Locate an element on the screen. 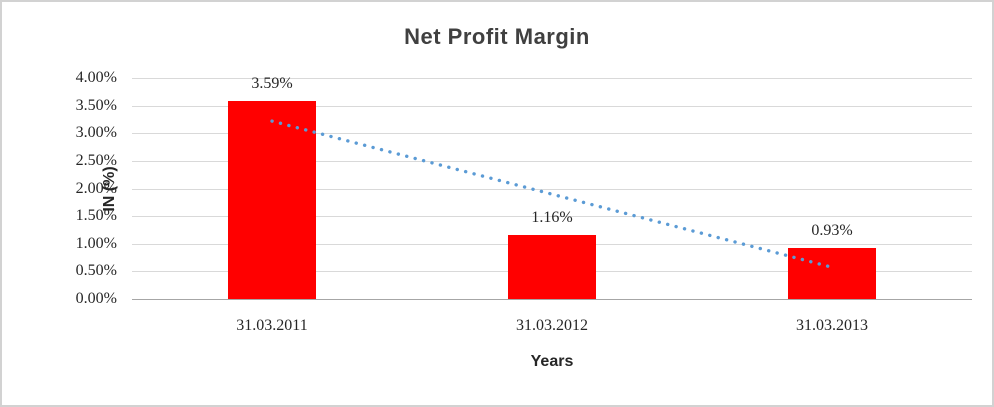 The width and height of the screenshot is (994, 407). y-tick-label: 2.00% is located at coordinates (96, 188).